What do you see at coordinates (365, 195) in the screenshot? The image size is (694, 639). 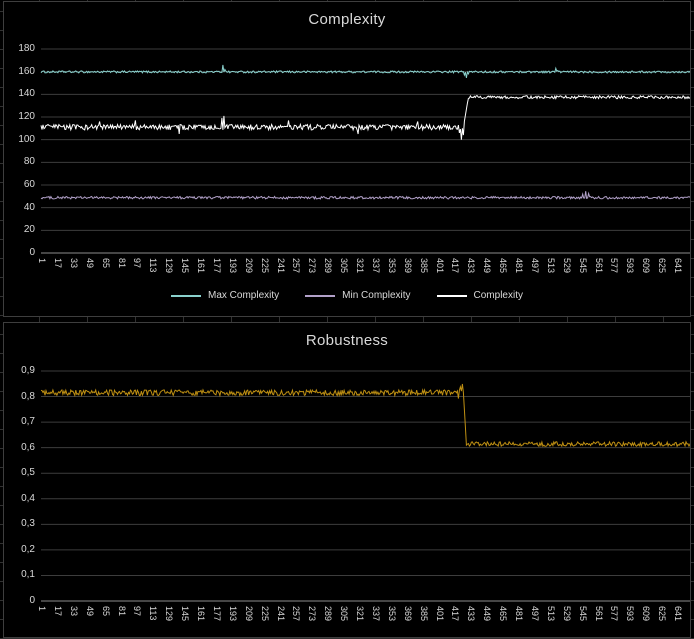 I see `series-line-min-complexity` at bounding box center [365, 195].